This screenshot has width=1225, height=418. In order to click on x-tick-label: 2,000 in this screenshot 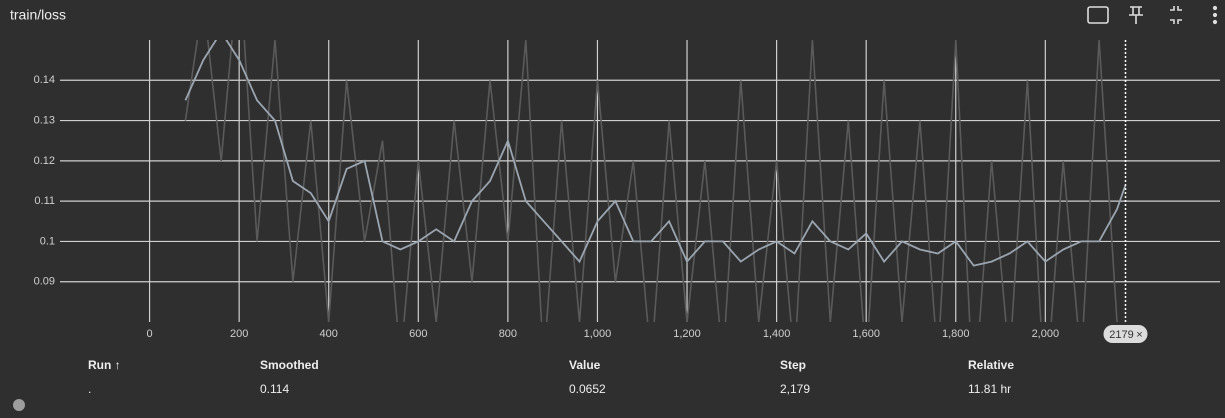, I will do `click(1046, 334)`.